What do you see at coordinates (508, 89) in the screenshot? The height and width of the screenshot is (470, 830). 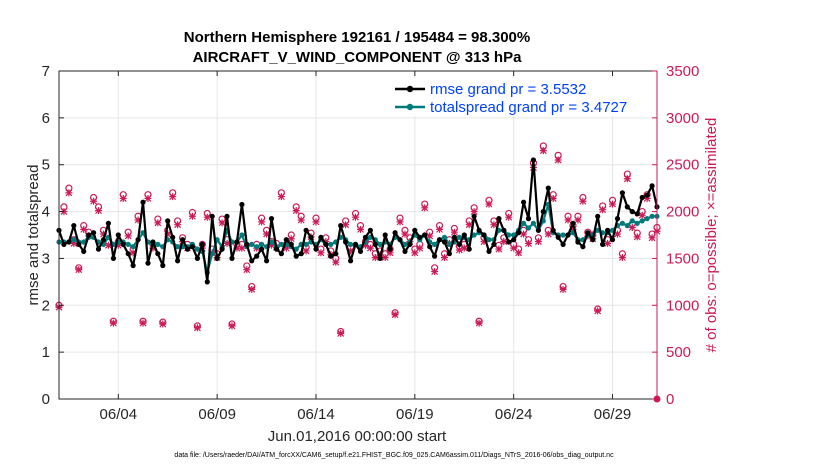 I see `legend-rmse-label: rmse grand pr = 3.5532` at bounding box center [508, 89].